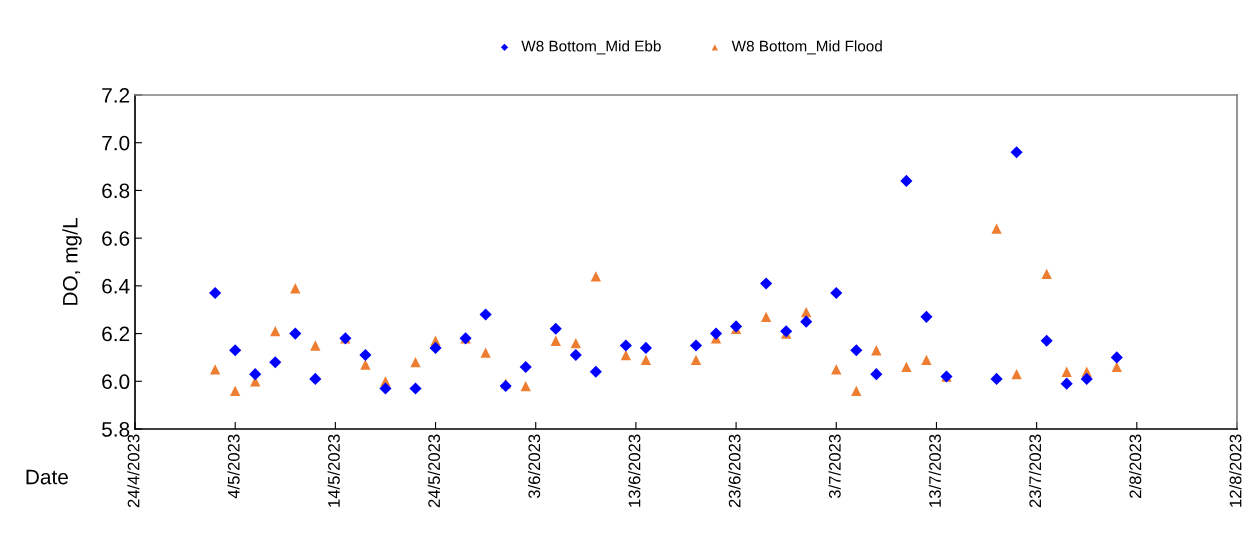  Describe the element at coordinates (834, 466) in the screenshot. I see `x-tick-label: 3/7/2023` at that location.